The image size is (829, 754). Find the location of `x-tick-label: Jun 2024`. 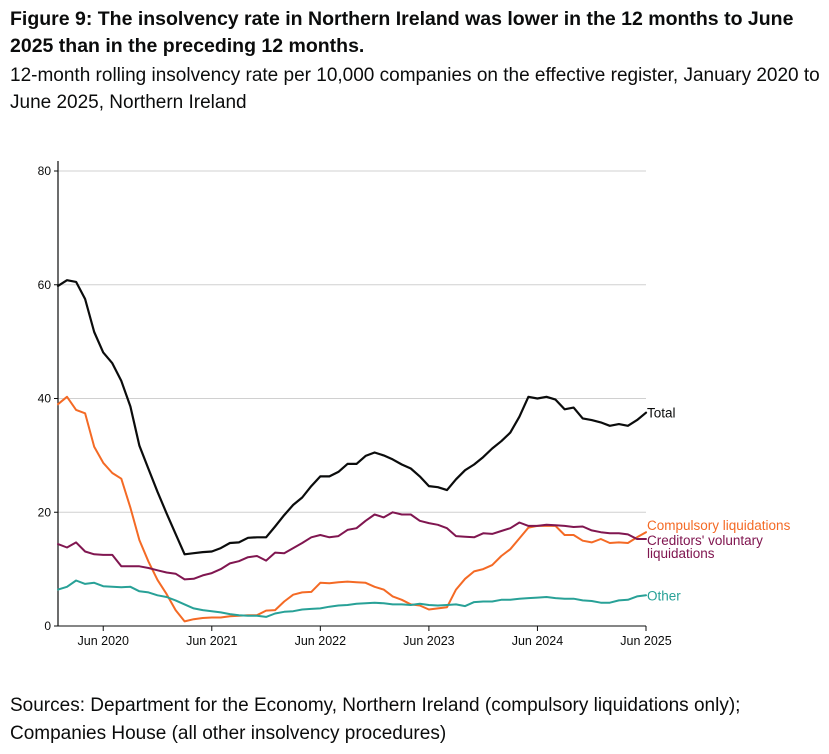

x-tick-label: Jun 2024 is located at coordinates (537, 641).